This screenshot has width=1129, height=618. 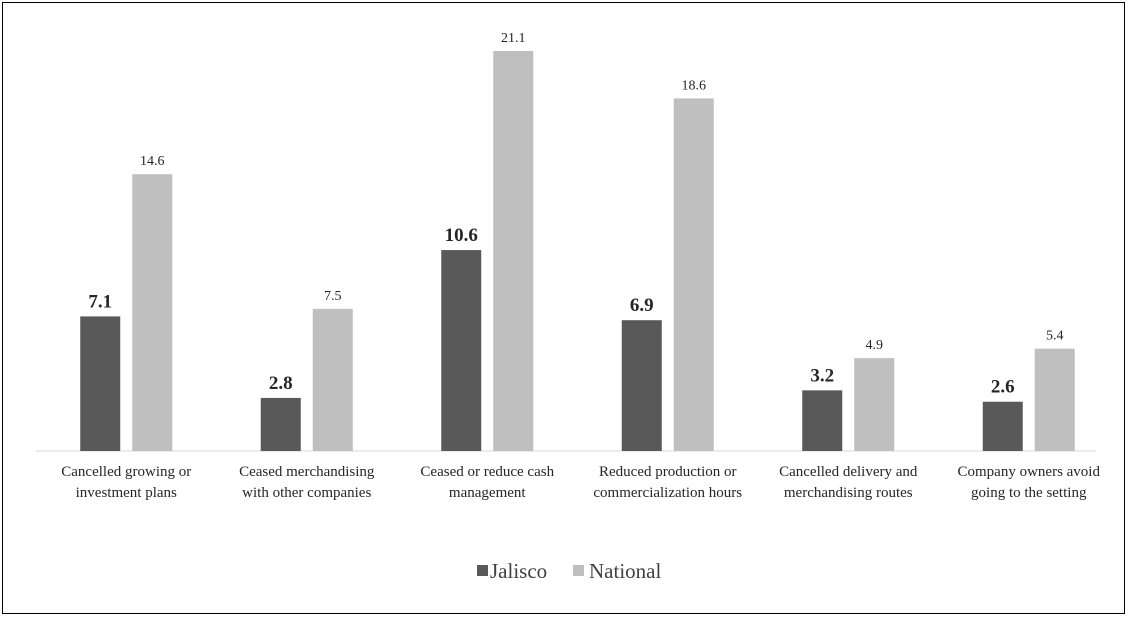 I want to click on legend-swatch-national, so click(x=578, y=570).